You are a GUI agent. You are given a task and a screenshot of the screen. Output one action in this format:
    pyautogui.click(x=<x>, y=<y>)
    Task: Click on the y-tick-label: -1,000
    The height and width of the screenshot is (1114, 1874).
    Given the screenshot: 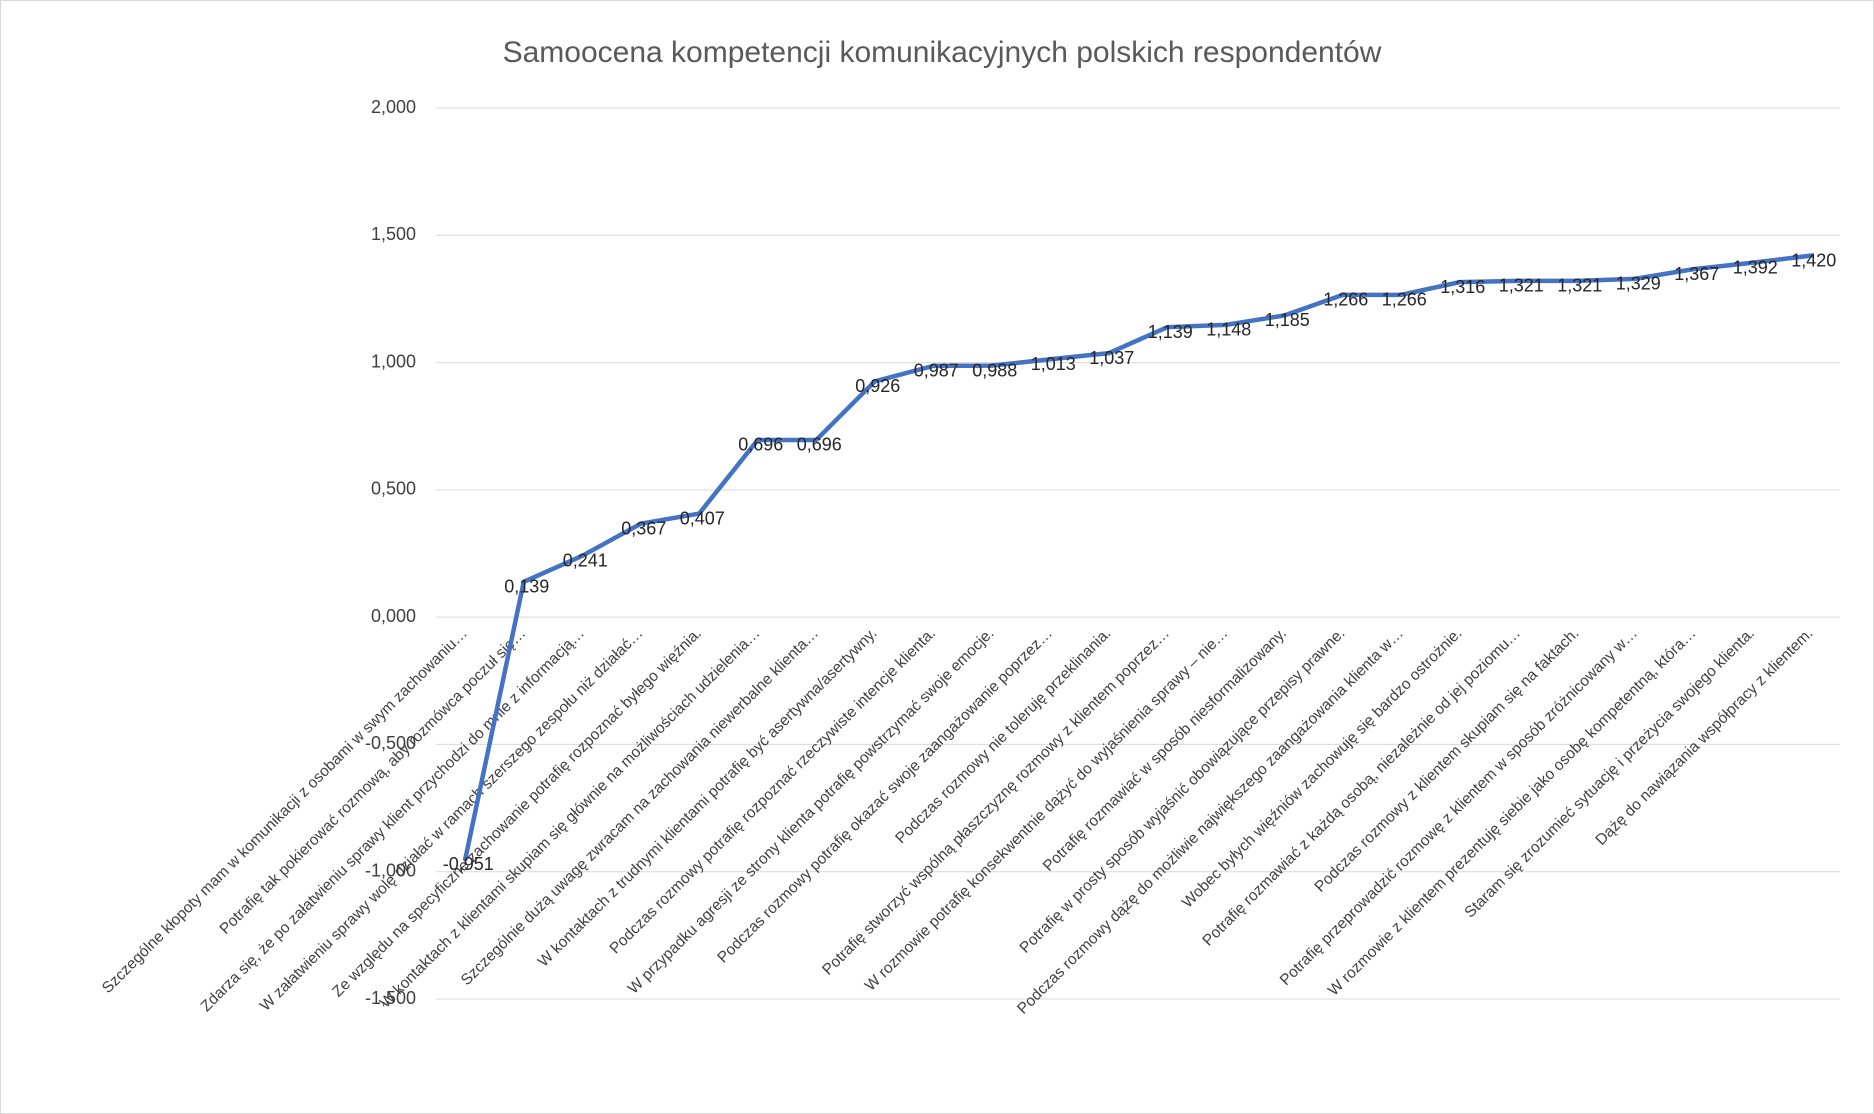 What is the action you would take?
    pyautogui.click(x=390, y=870)
    